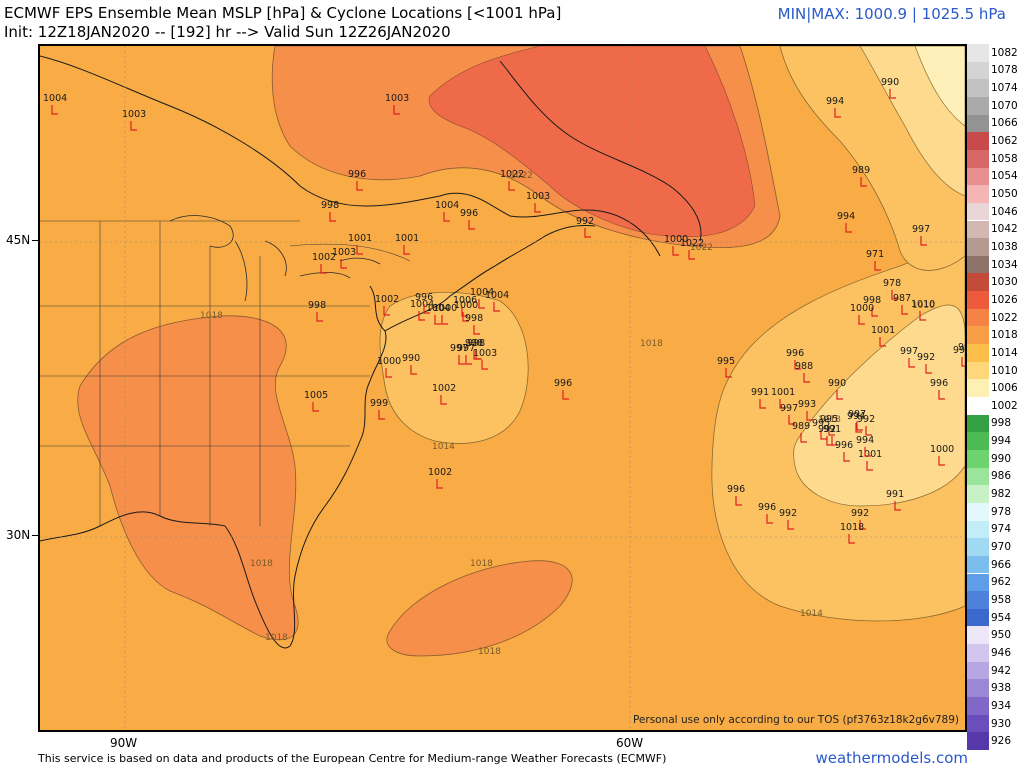 This screenshot has height=768, width=1024. I want to click on colorbar-label: 1022, so click(1006, 317).